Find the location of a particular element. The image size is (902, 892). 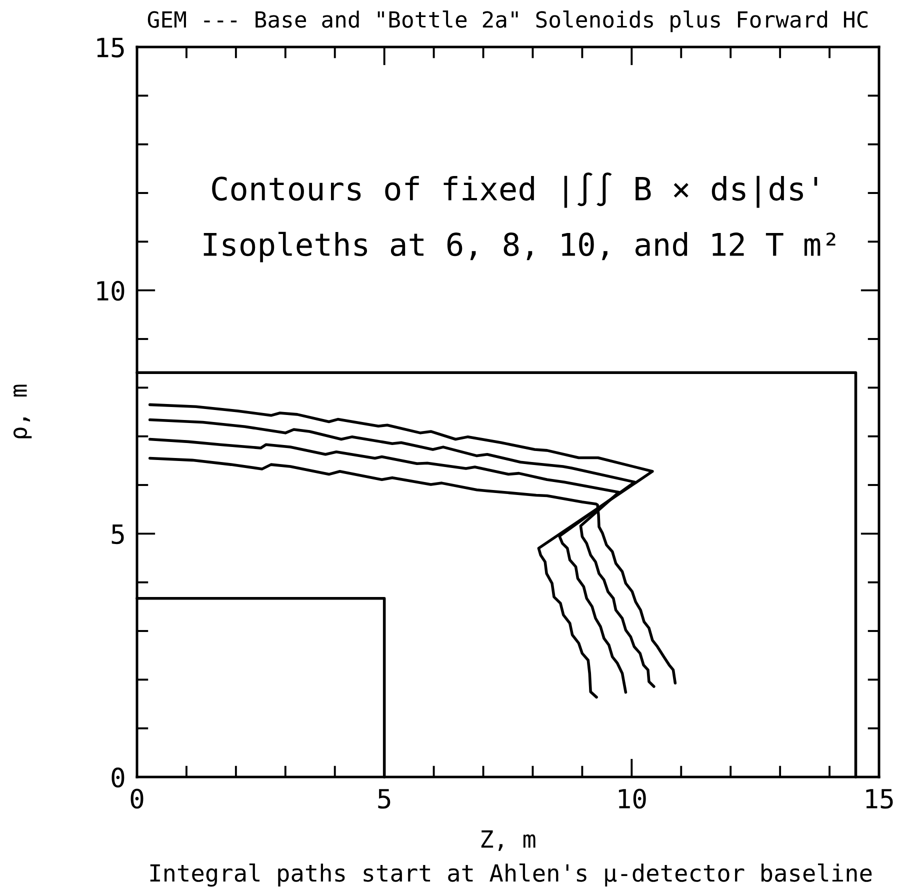

annotation: Contours of fixed |∫∫ B × ds|ds' is located at coordinates (515, 190).